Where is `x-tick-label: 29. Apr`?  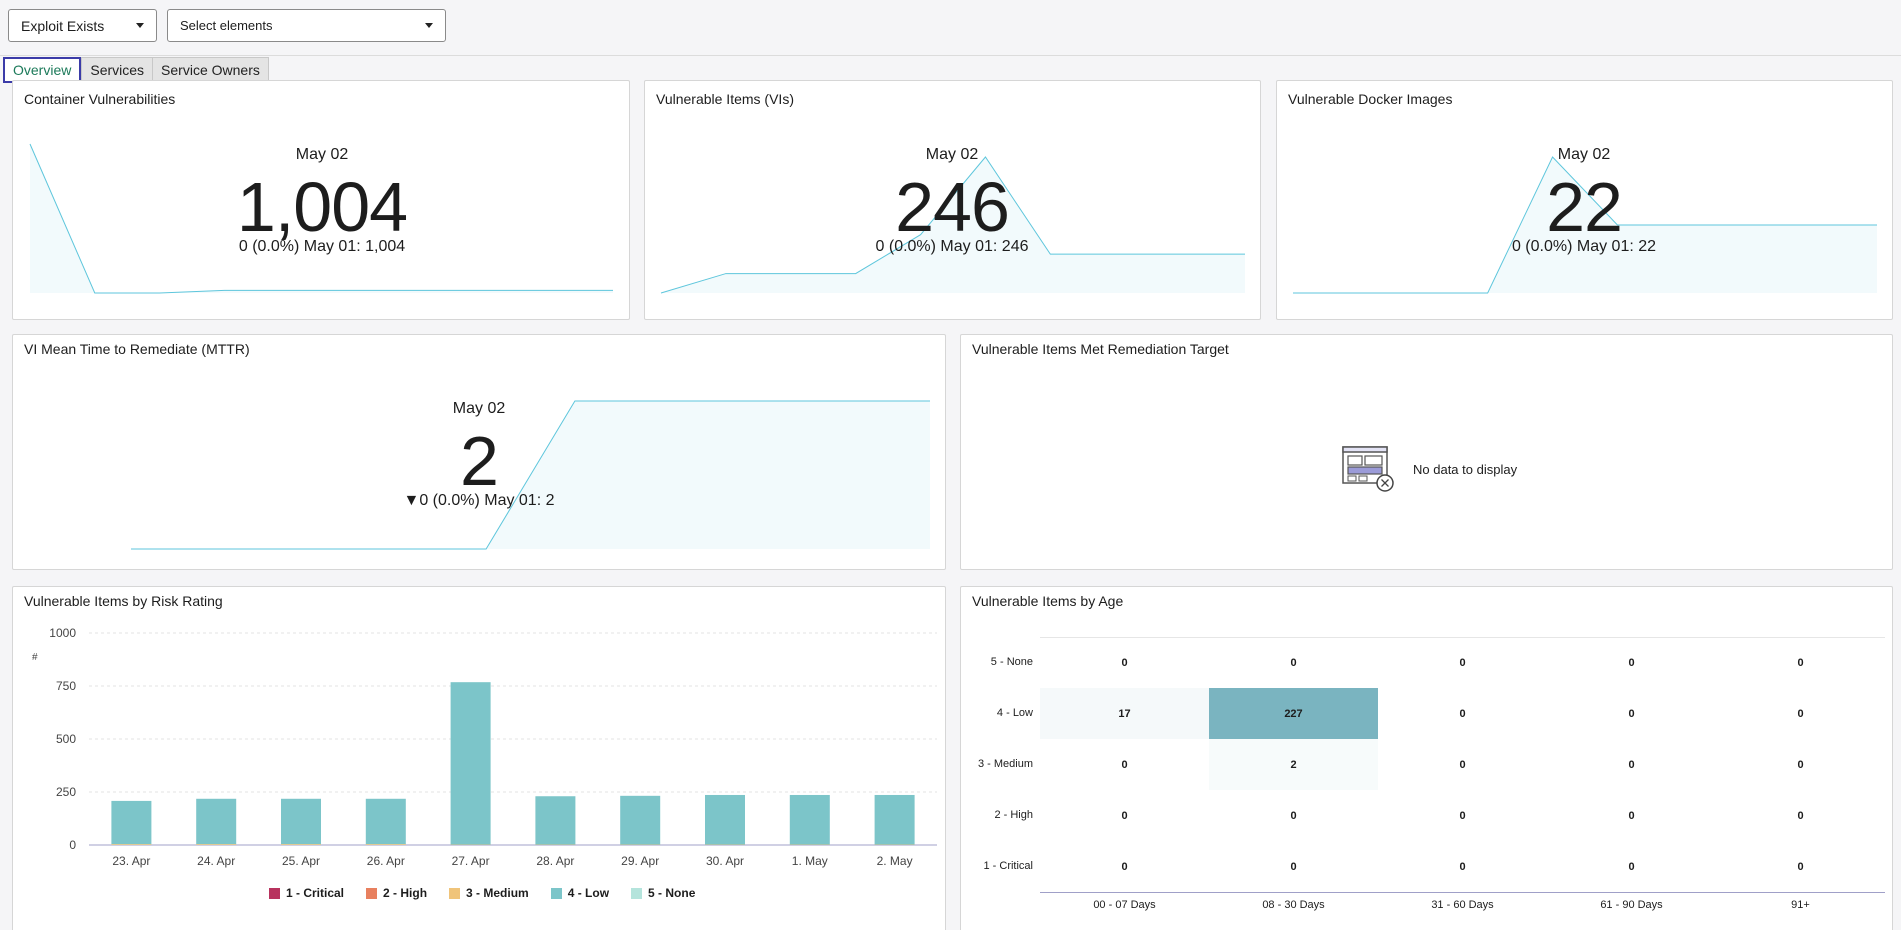
x-tick-label: 29. Apr is located at coordinates (640, 861).